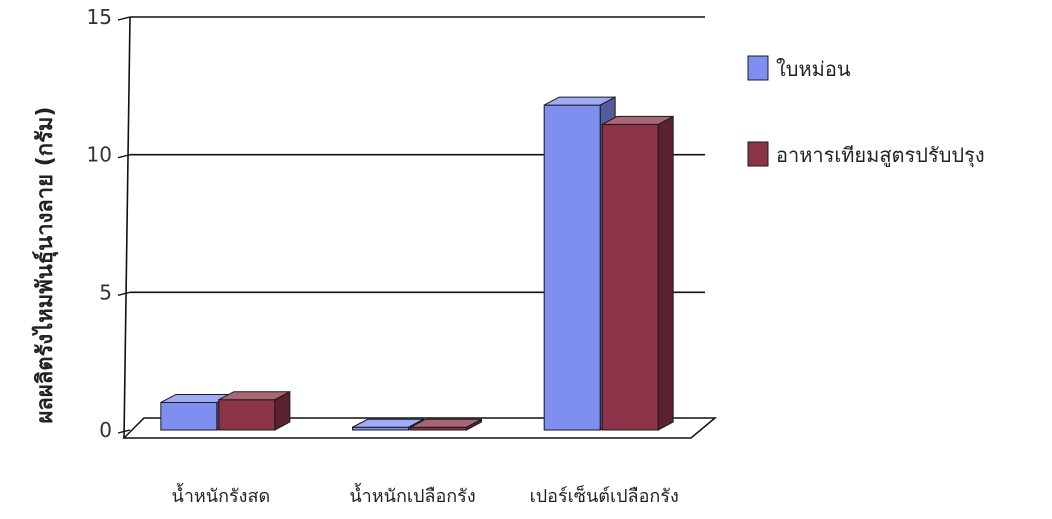  What do you see at coordinates (99, 17) in the screenshot?
I see `y-tick-label-15: 15` at bounding box center [99, 17].